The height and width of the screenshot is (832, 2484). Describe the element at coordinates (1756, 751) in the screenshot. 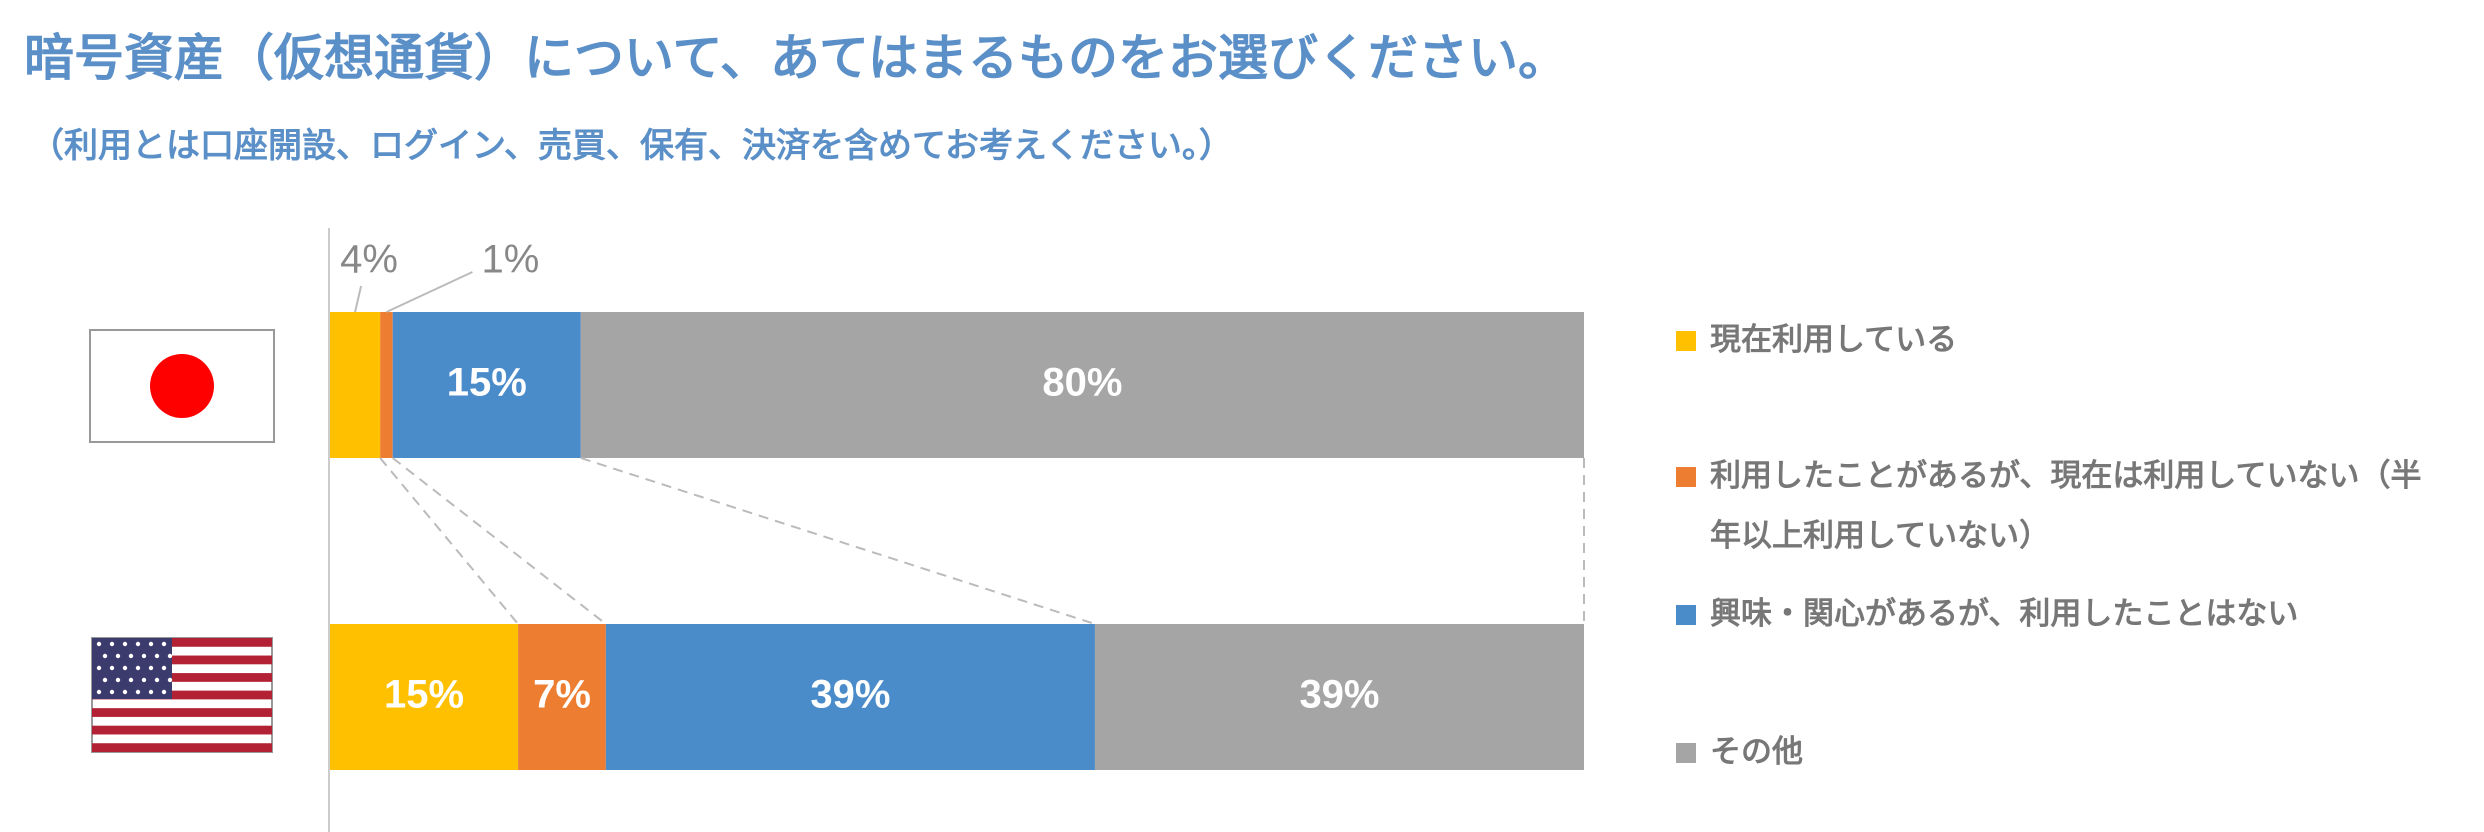

I see `legend-label: その他` at that location.